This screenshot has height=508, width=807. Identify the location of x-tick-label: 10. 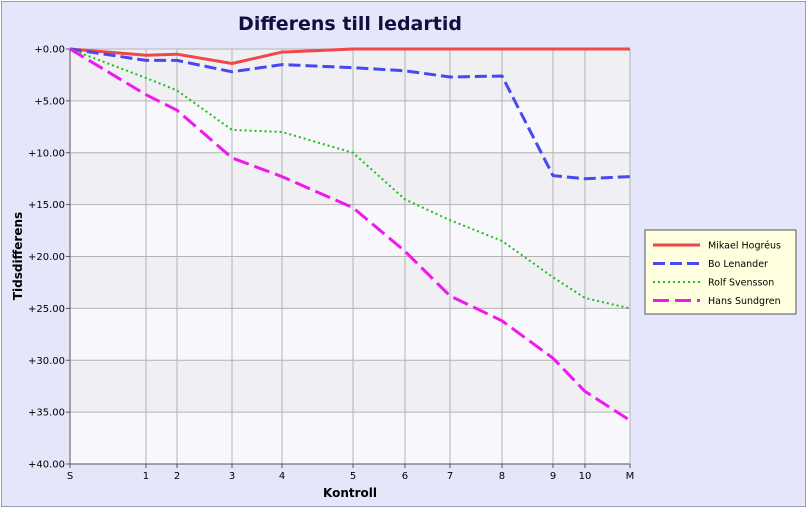
(585, 476).